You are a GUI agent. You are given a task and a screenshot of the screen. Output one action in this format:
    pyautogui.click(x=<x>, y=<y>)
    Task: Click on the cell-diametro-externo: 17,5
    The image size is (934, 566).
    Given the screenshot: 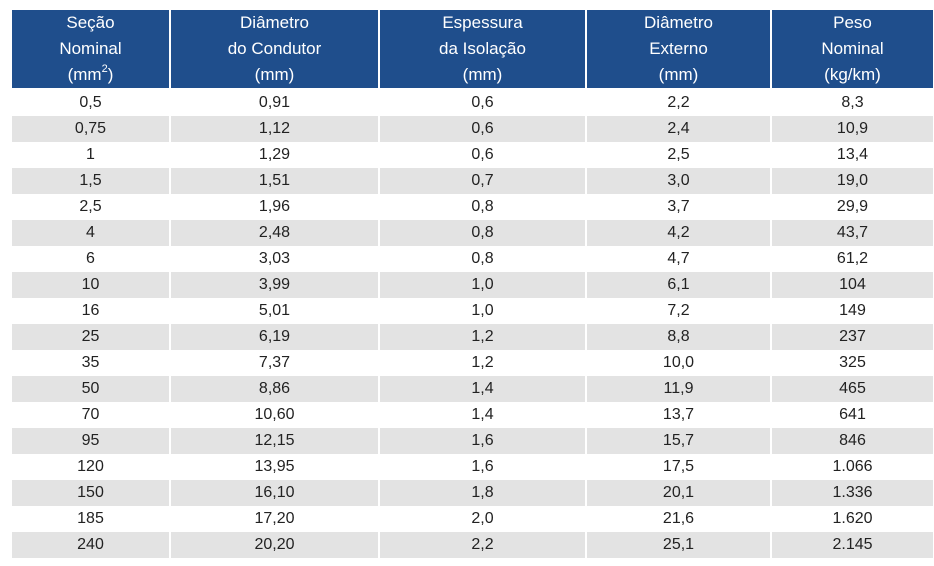 What is the action you would take?
    pyautogui.click(x=678, y=467)
    